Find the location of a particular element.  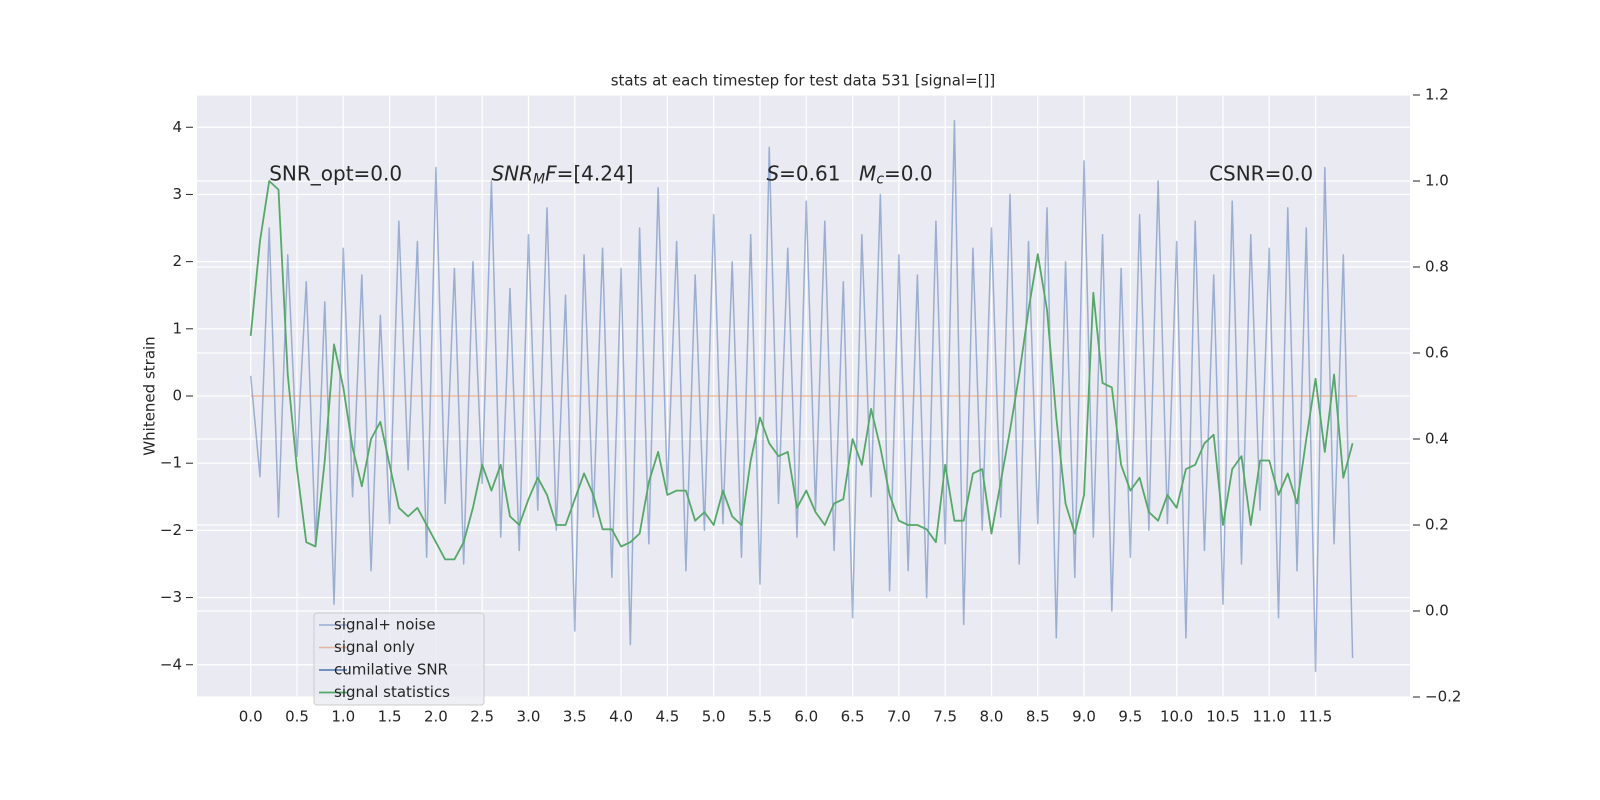

legend-label: signal+ noise is located at coordinates (385, 625).